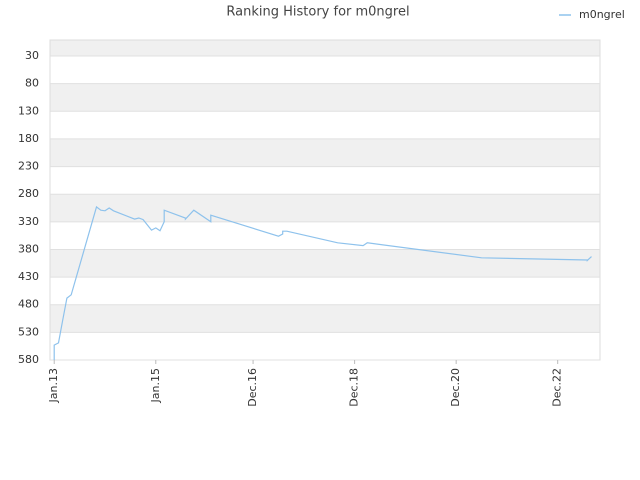  What do you see at coordinates (28, 248) in the screenshot?
I see `y-tick-label: 380` at bounding box center [28, 248].